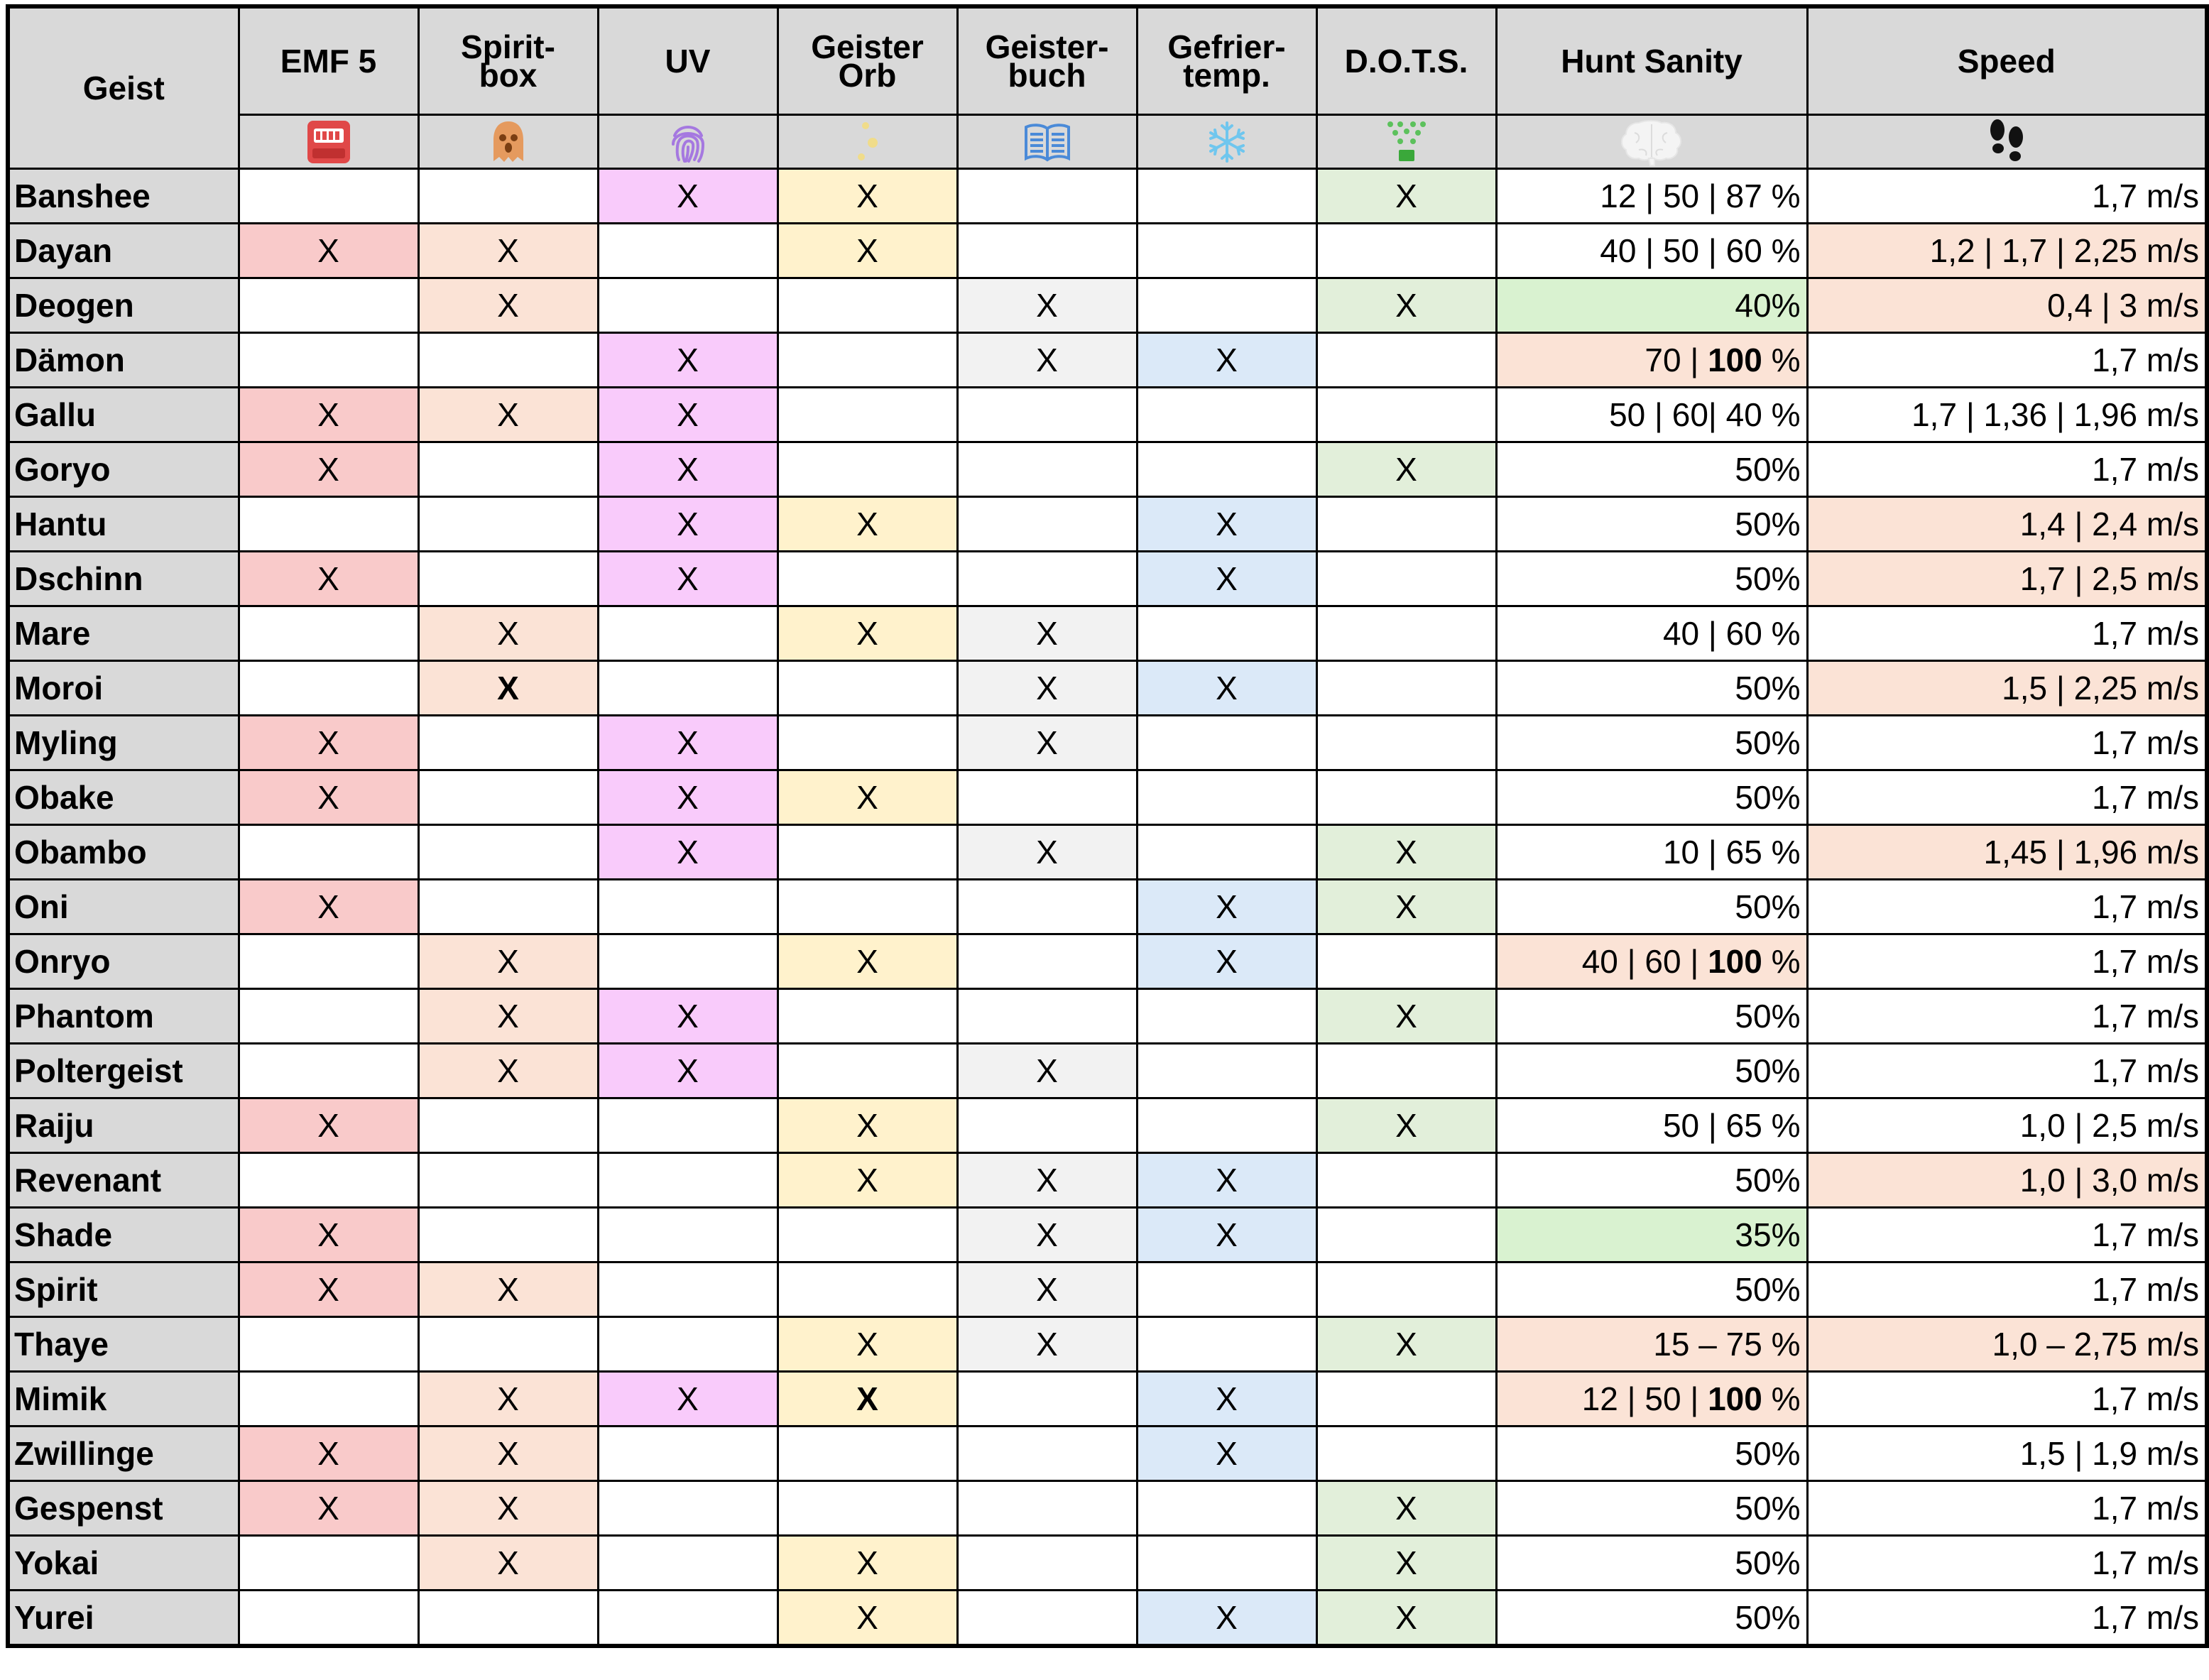 Image resolution: width=2209 pixels, height=1680 pixels. I want to click on ghost-name: Phantom, so click(123, 1016).